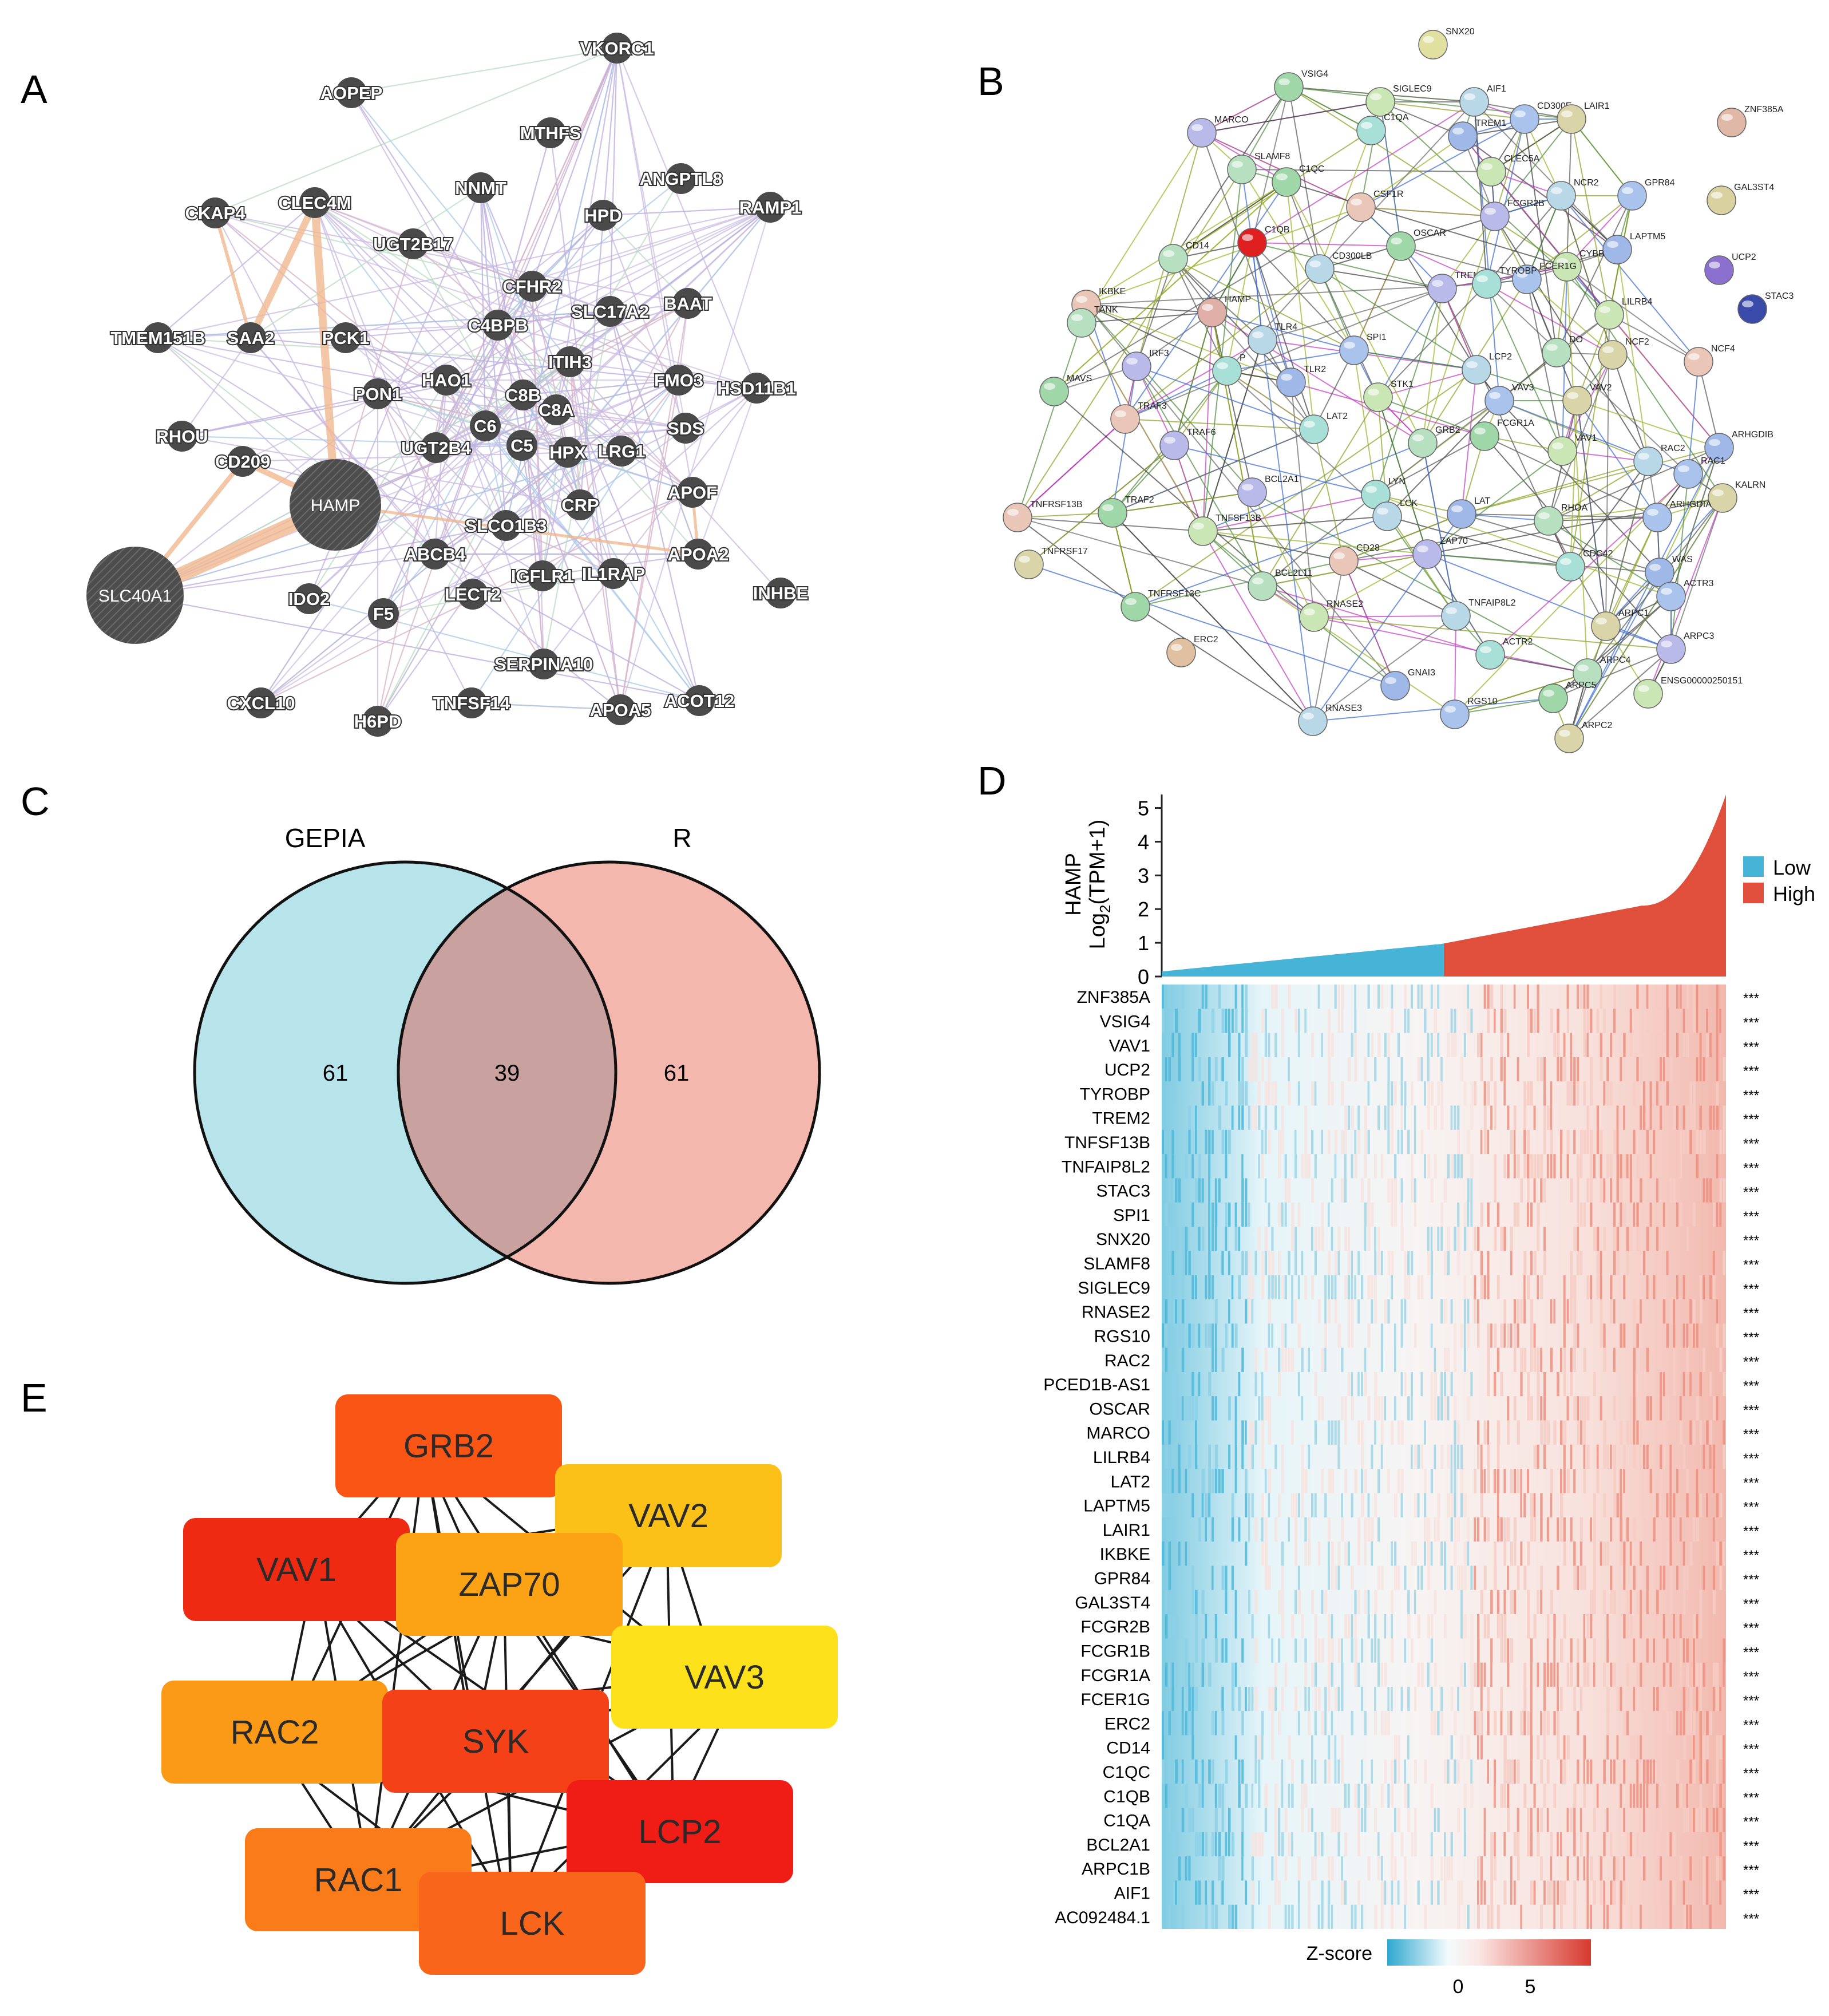  What do you see at coordinates (485, 425) in the screenshot?
I see `network-a-node-c6: C6` at bounding box center [485, 425].